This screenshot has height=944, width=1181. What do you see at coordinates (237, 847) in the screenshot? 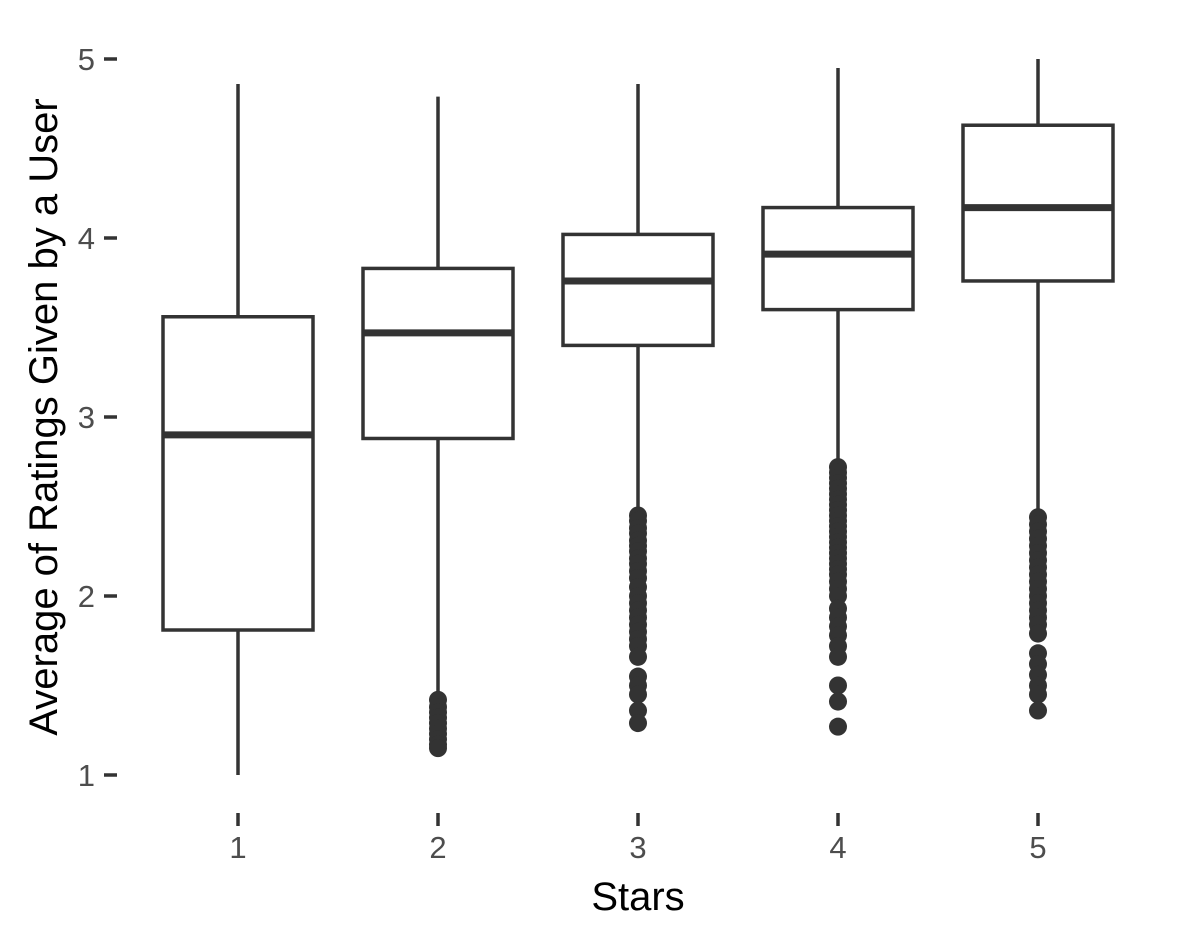
I see `x-tick-label: 1` at bounding box center [237, 847].